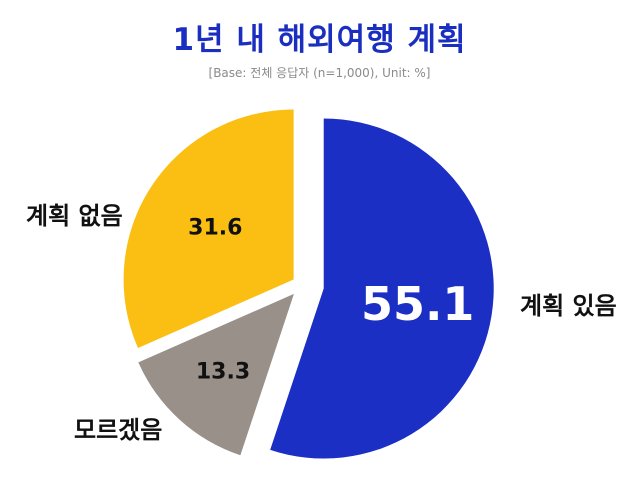  I want to click on value-label-plan-yes: 55.1, so click(417, 303).